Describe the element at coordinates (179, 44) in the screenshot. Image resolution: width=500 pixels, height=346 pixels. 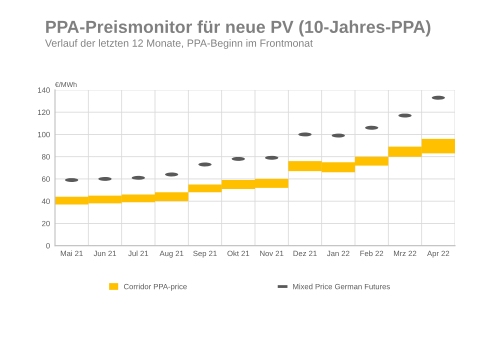
I see `chart-subtitle: Verlauf der letzten 12 Monate, PPA-Beginn im Frontmonat` at that location.